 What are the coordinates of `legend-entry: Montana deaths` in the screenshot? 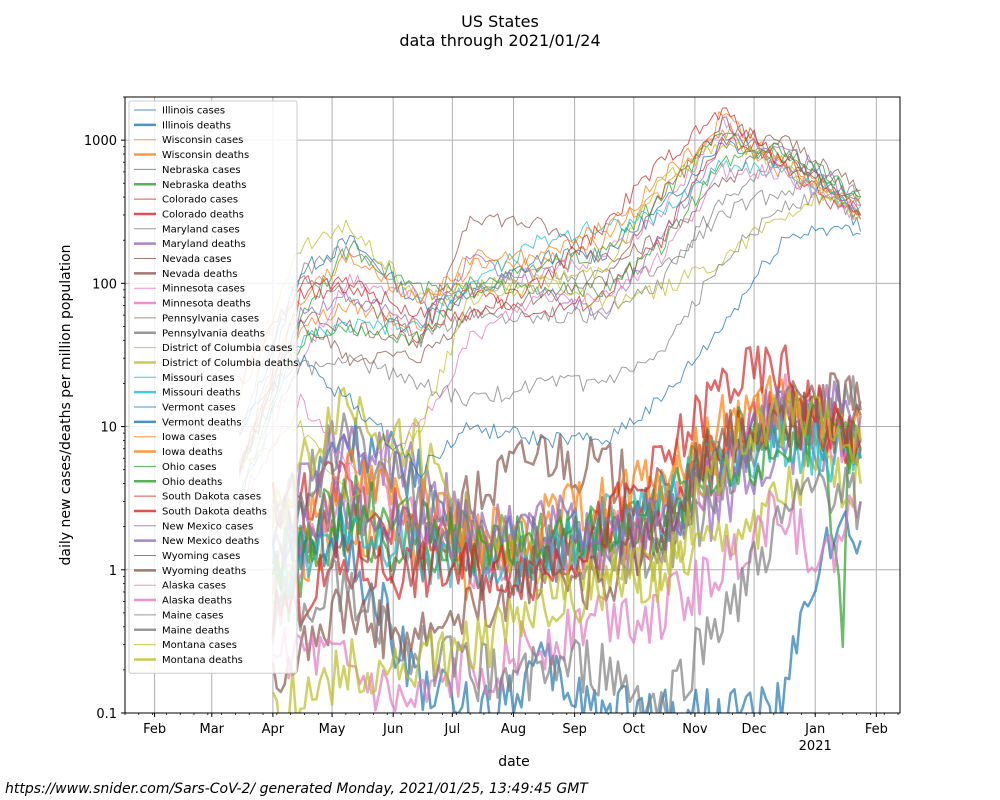 It's located at (202, 660).